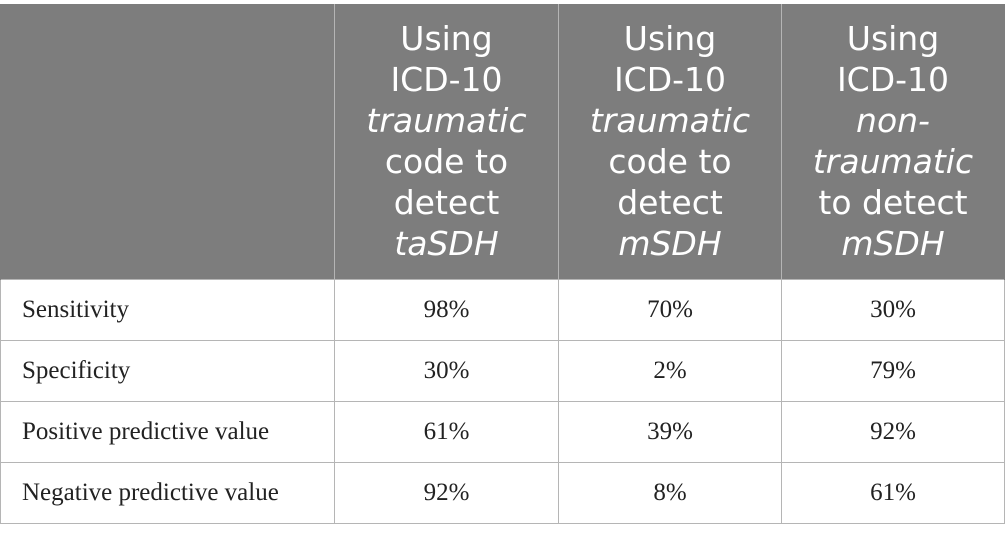 This screenshot has width=1005, height=543. What do you see at coordinates (670, 431) in the screenshot?
I see `table-cell: 39%` at bounding box center [670, 431].